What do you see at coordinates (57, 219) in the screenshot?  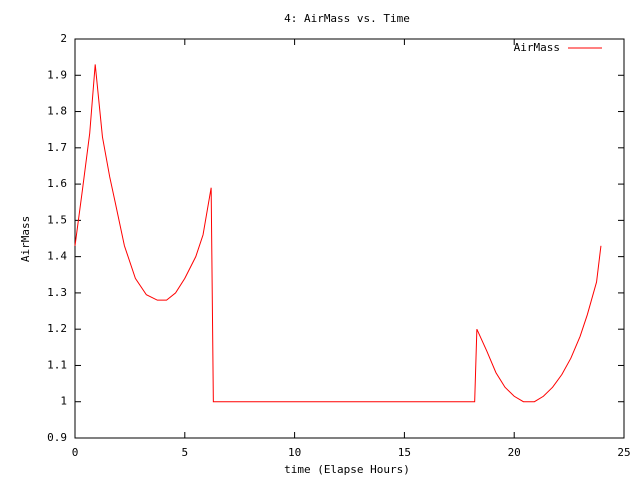 I see `y-tick-label: 1.5` at bounding box center [57, 219].